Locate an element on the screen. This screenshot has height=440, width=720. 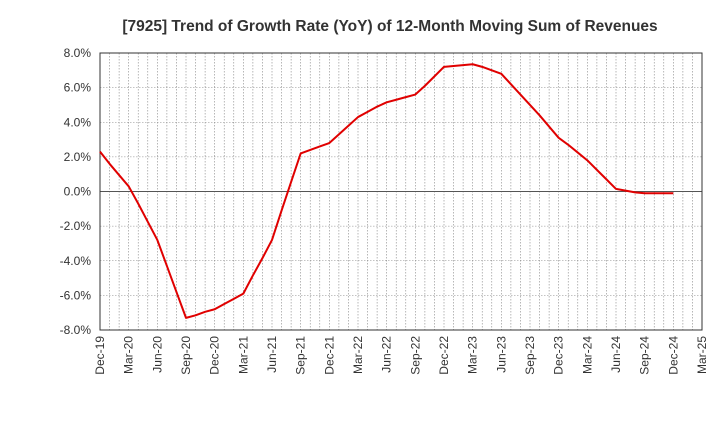
x-tick-label: Sep-23 is located at coordinates (530, 355).